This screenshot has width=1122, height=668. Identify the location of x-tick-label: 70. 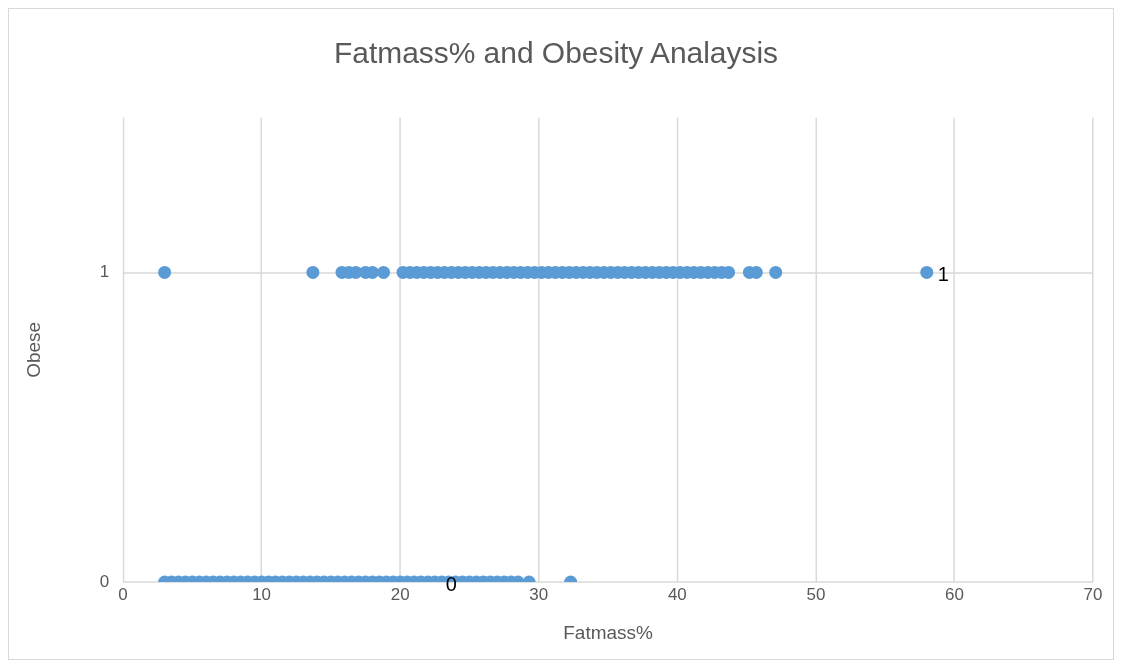
(1093, 594).